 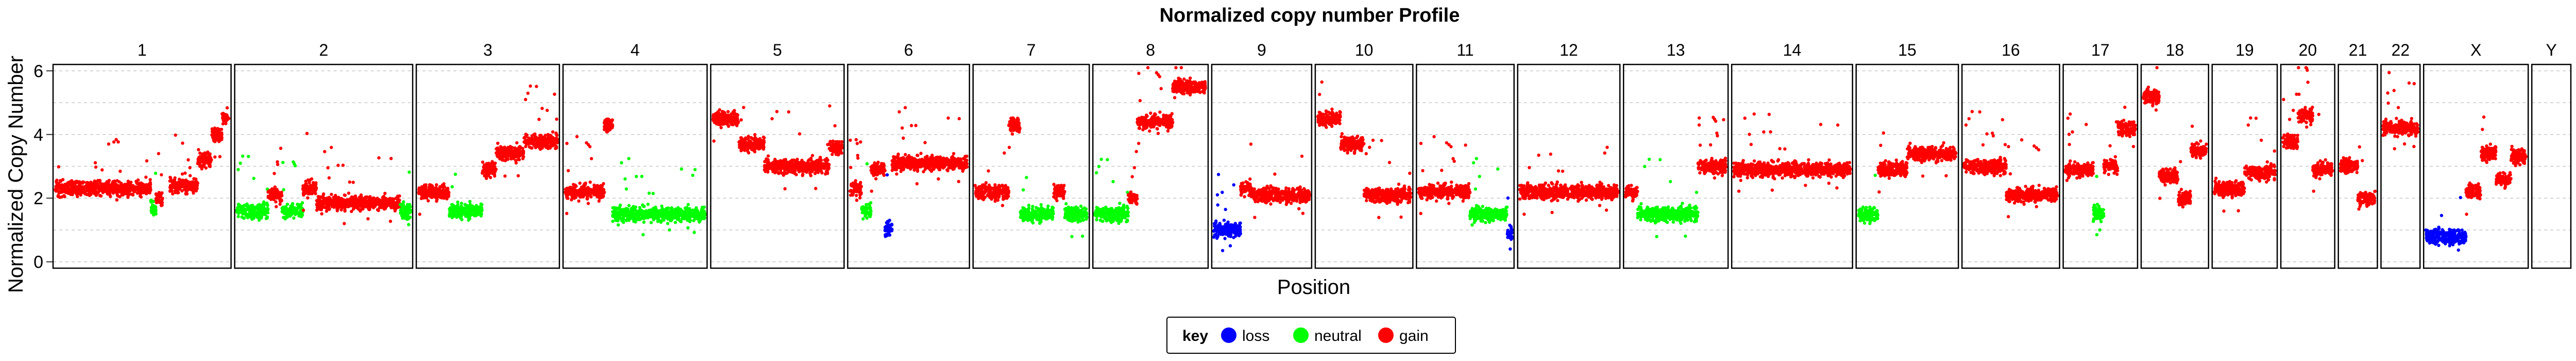 What do you see at coordinates (142, 50) in the screenshot?
I see `panel-label: 1` at bounding box center [142, 50].